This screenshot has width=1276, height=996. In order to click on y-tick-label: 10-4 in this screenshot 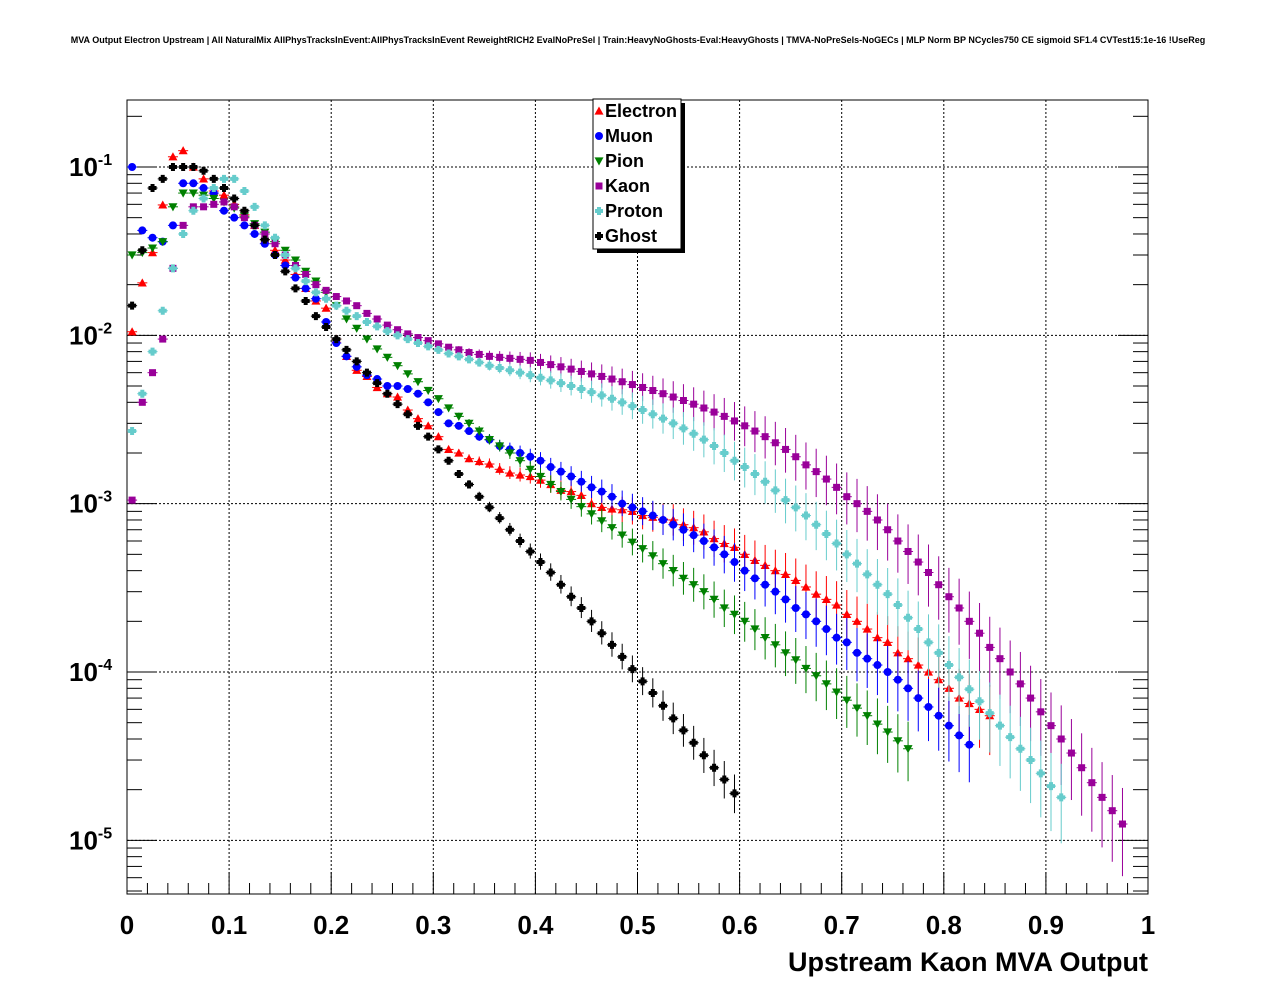, I will do `click(90, 672)`.